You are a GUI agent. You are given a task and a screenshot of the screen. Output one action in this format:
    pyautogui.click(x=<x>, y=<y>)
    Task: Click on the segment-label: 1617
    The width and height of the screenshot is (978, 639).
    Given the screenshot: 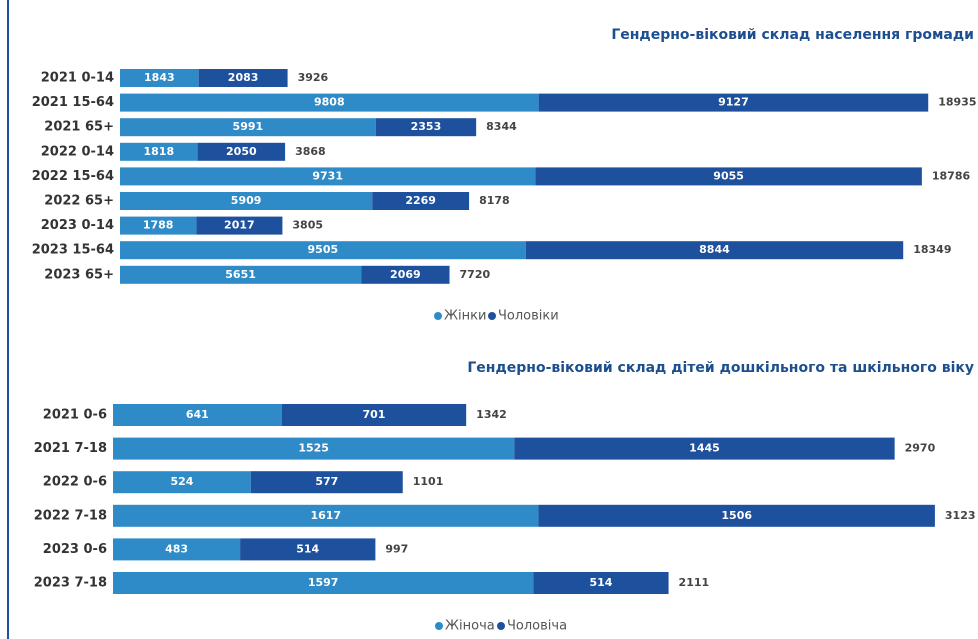 What is the action you would take?
    pyautogui.click(x=325, y=515)
    